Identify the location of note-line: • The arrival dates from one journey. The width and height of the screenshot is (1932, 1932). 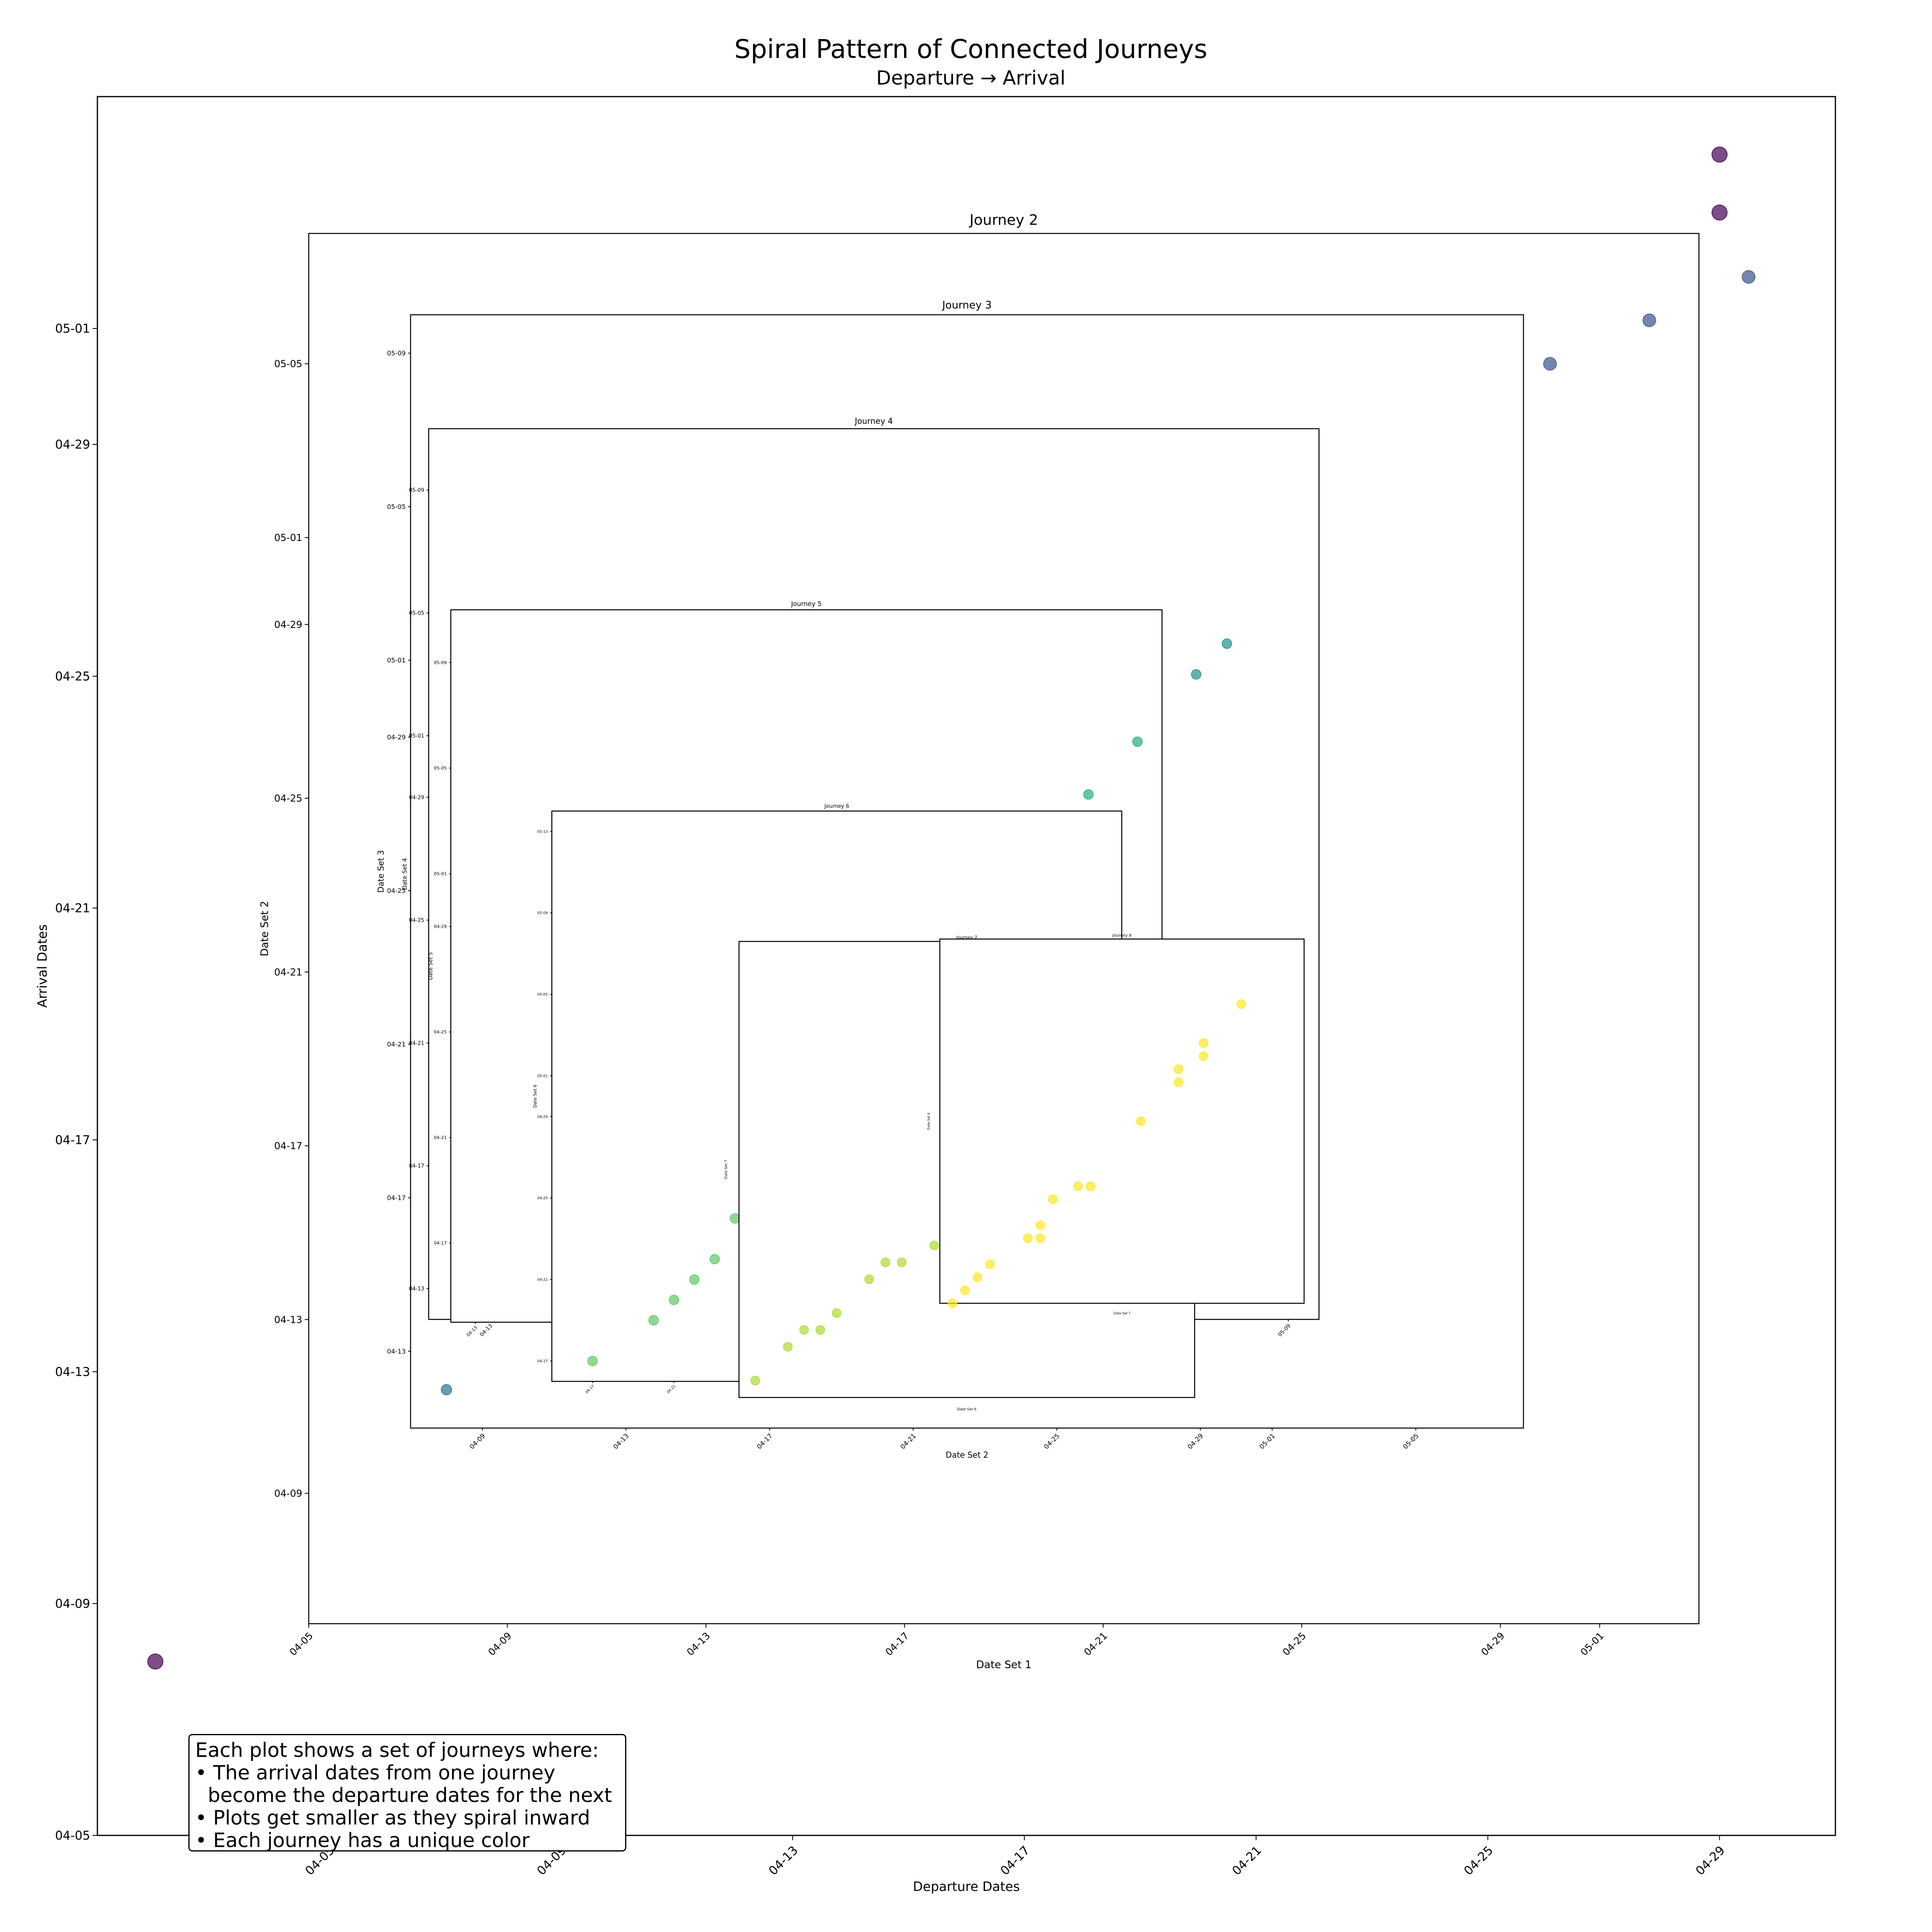
(375, 1772).